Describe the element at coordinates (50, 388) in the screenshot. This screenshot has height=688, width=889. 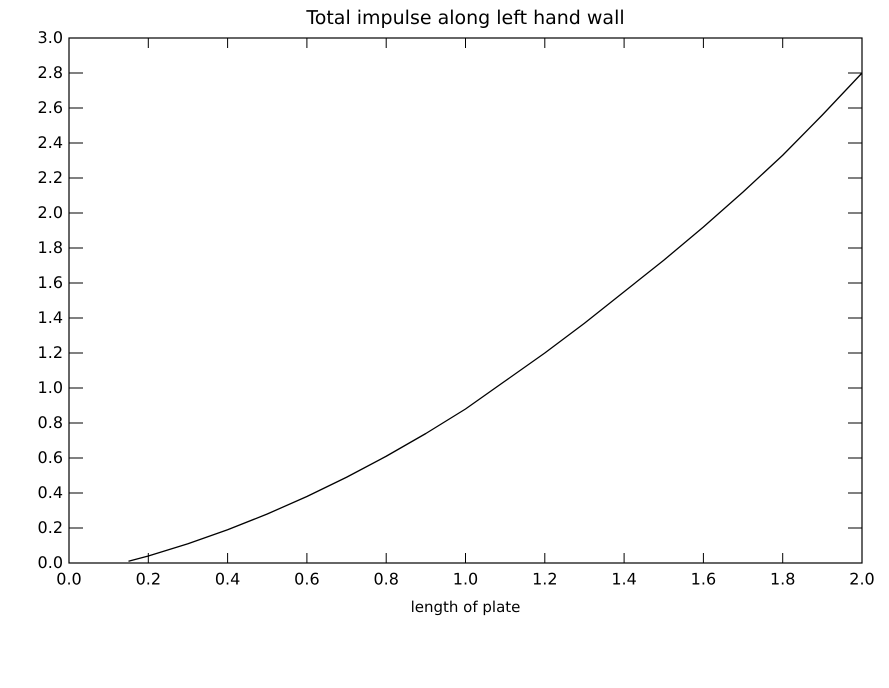
I see `y-tick-label: 1.0` at that location.